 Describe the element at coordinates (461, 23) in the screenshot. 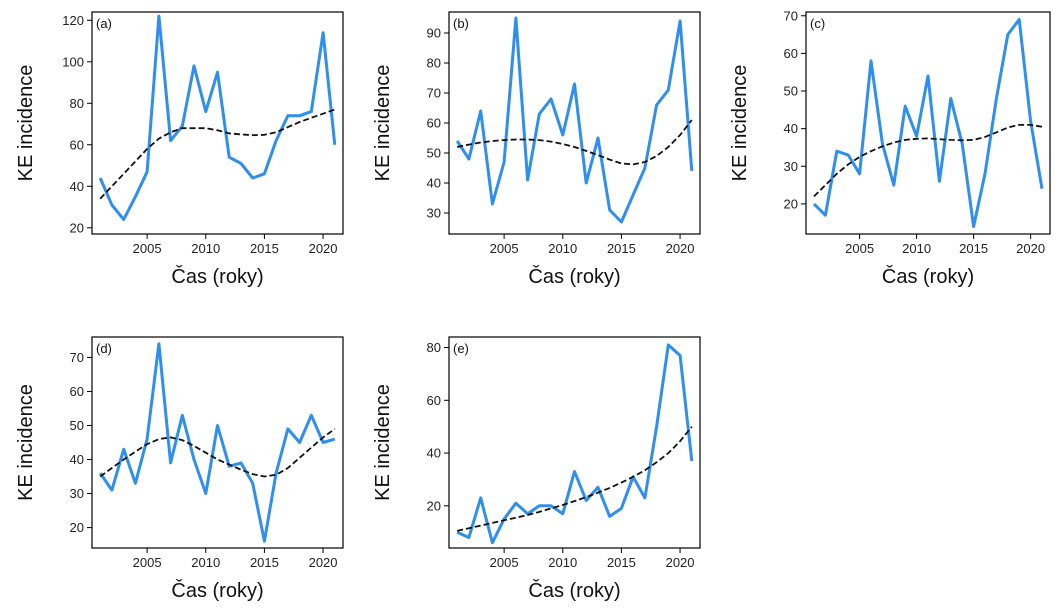

I see `panel-label: (b)` at that location.